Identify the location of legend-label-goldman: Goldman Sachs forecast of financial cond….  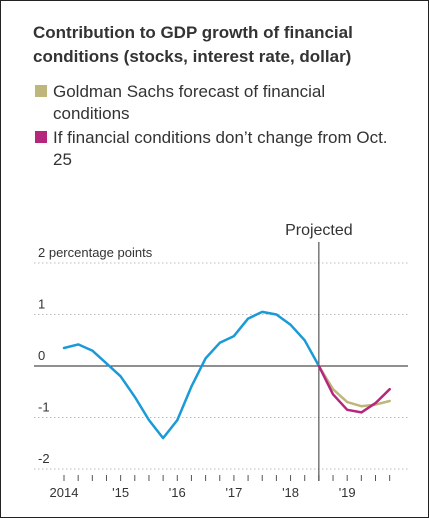
(189, 102).